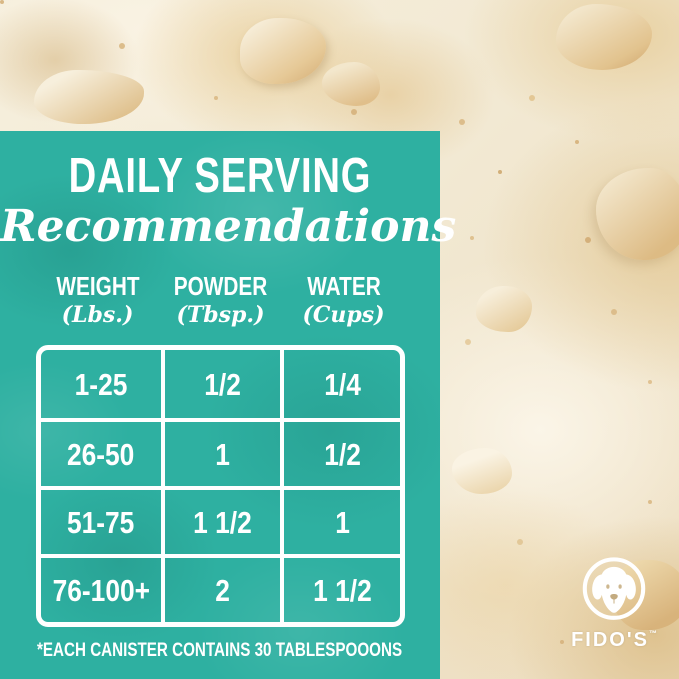 This screenshot has width=679, height=679. Describe the element at coordinates (101, 588) in the screenshot. I see `table-cell-weight: 76-100+` at that location.